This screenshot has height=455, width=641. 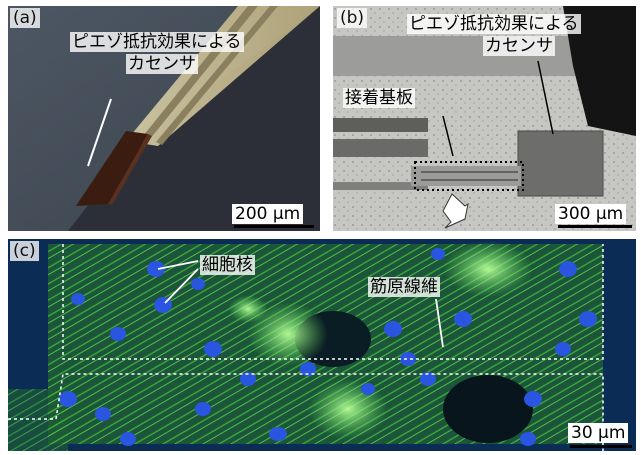 What do you see at coordinates (268, 214) in the screenshot?
I see `panel-a-scale-bar-label: 200 μm` at bounding box center [268, 214].